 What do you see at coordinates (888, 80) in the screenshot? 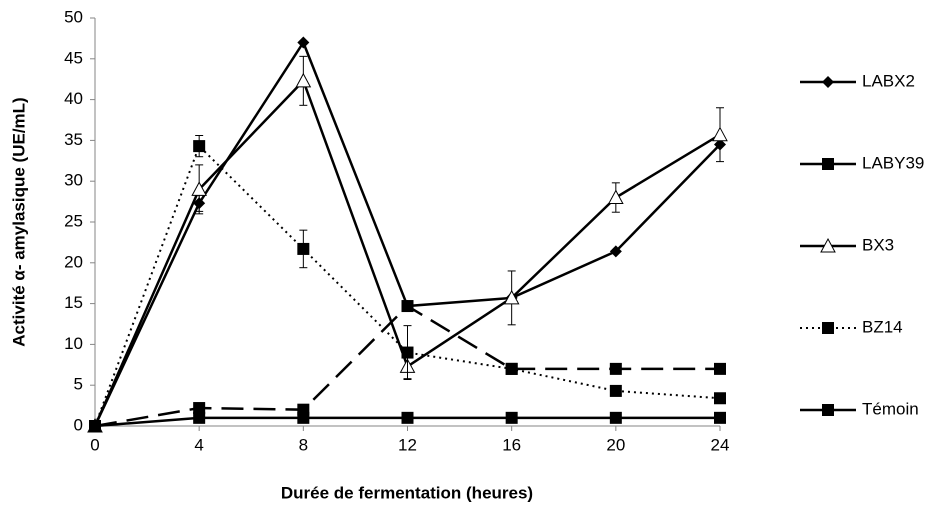
I see `legend-label: LABX2` at bounding box center [888, 80].